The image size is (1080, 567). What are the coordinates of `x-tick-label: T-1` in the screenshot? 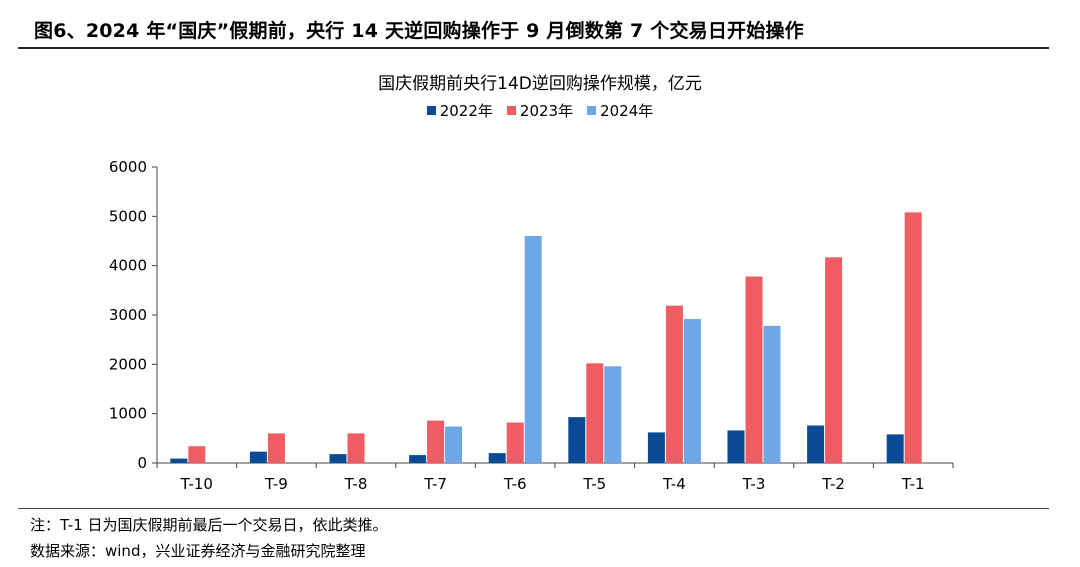 It's located at (913, 484).